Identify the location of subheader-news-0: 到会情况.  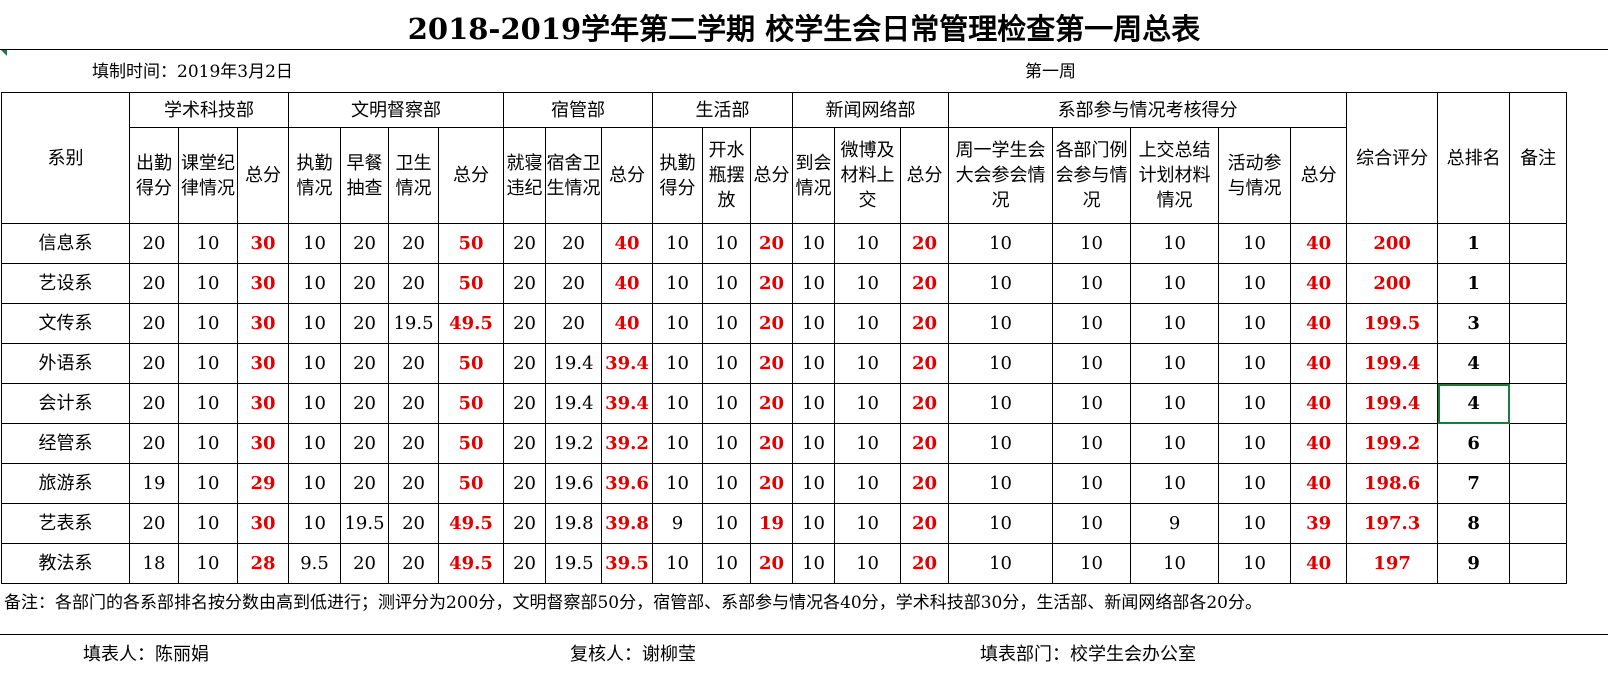
(814, 175).